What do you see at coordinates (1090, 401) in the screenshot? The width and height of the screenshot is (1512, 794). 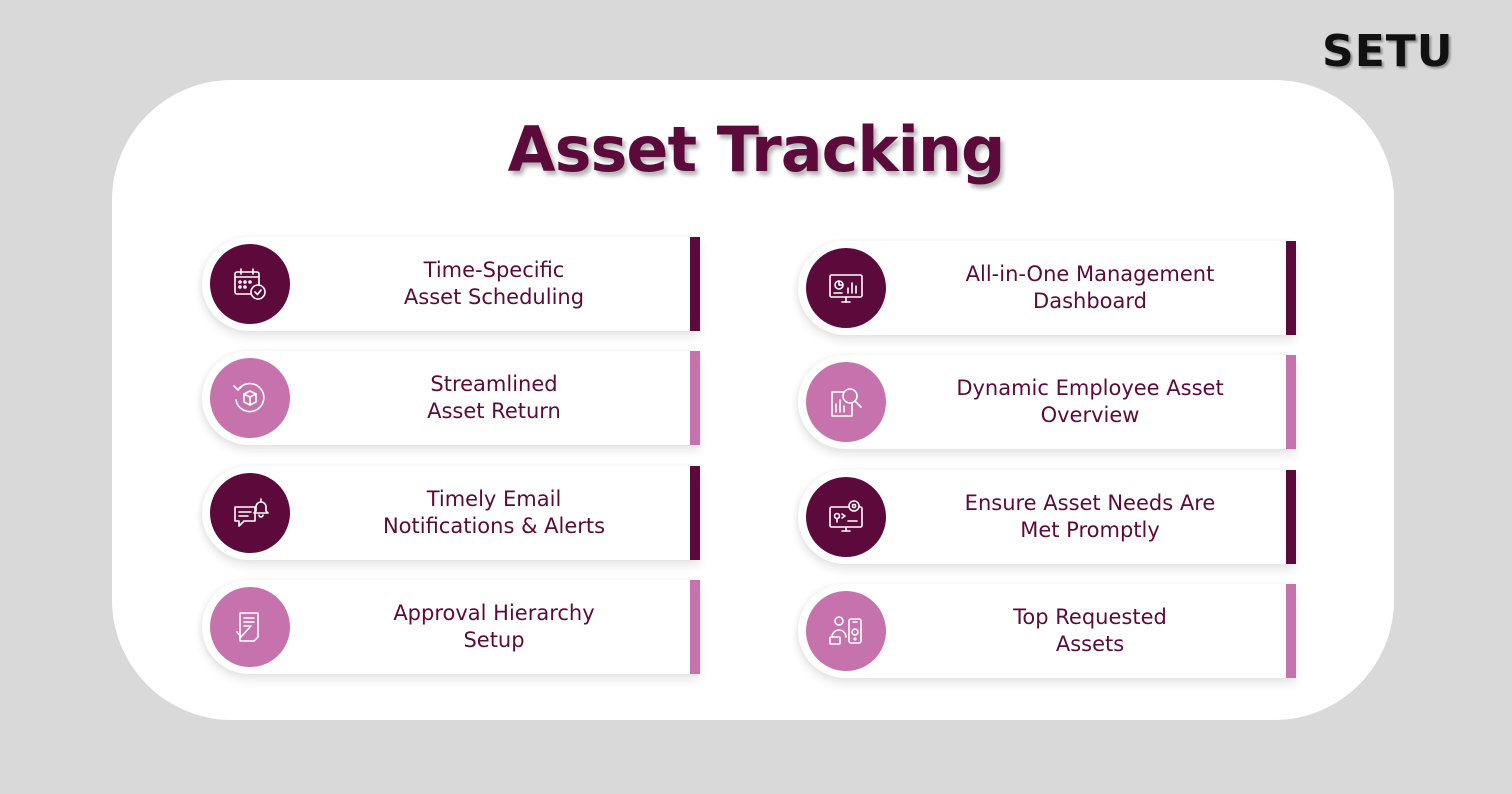 I see `feature-label: Dynamic Employee Asset Overview` at bounding box center [1090, 401].